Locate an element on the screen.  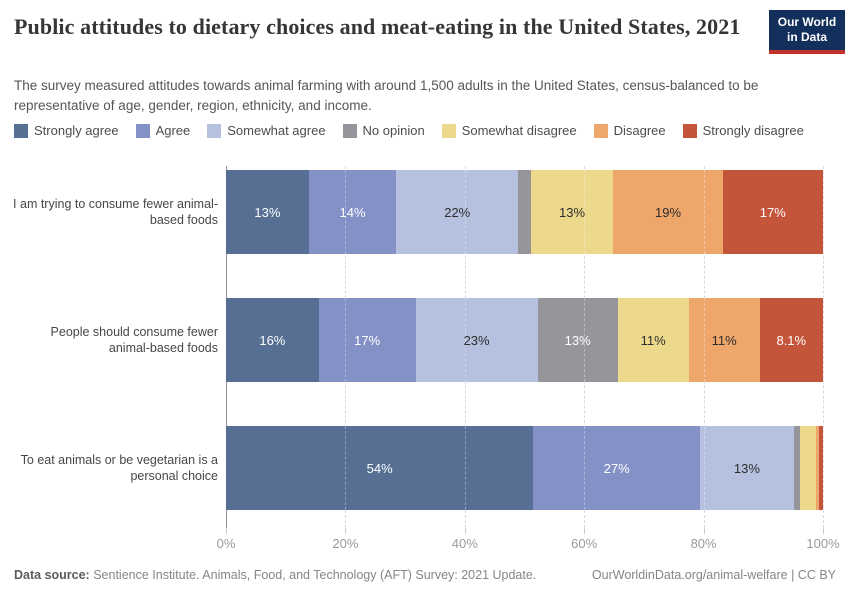
gridline is located at coordinates (823, 347).